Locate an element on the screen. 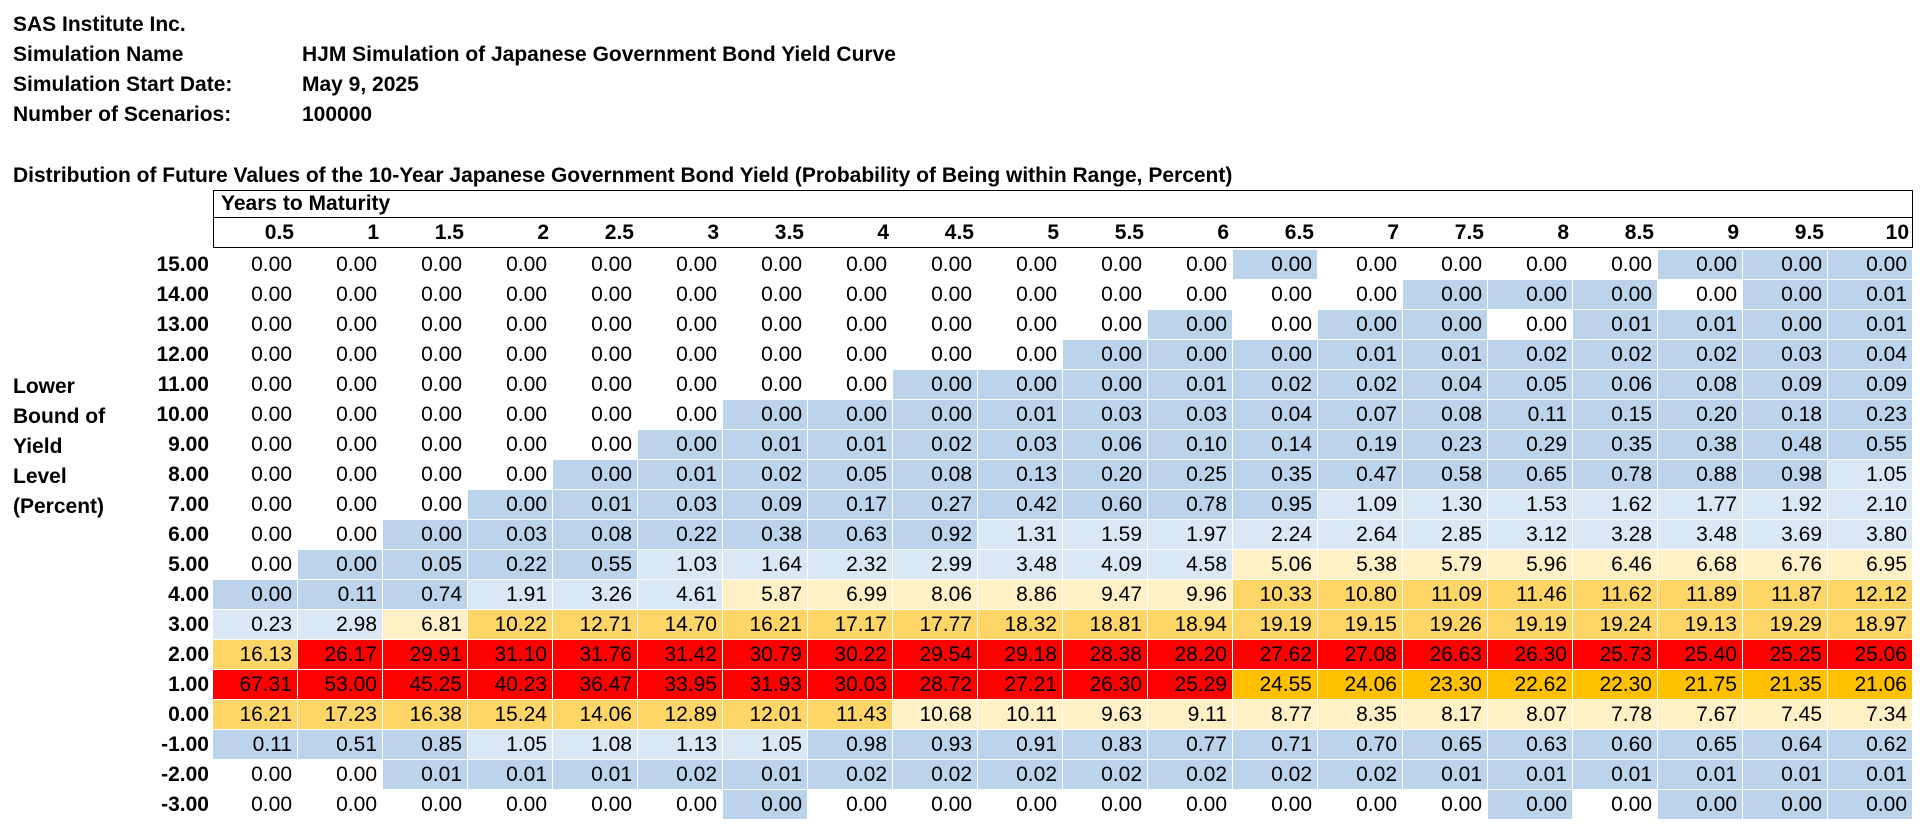 This screenshot has height=834, width=1924. row-axis-label-line: Level is located at coordinates (40, 476).